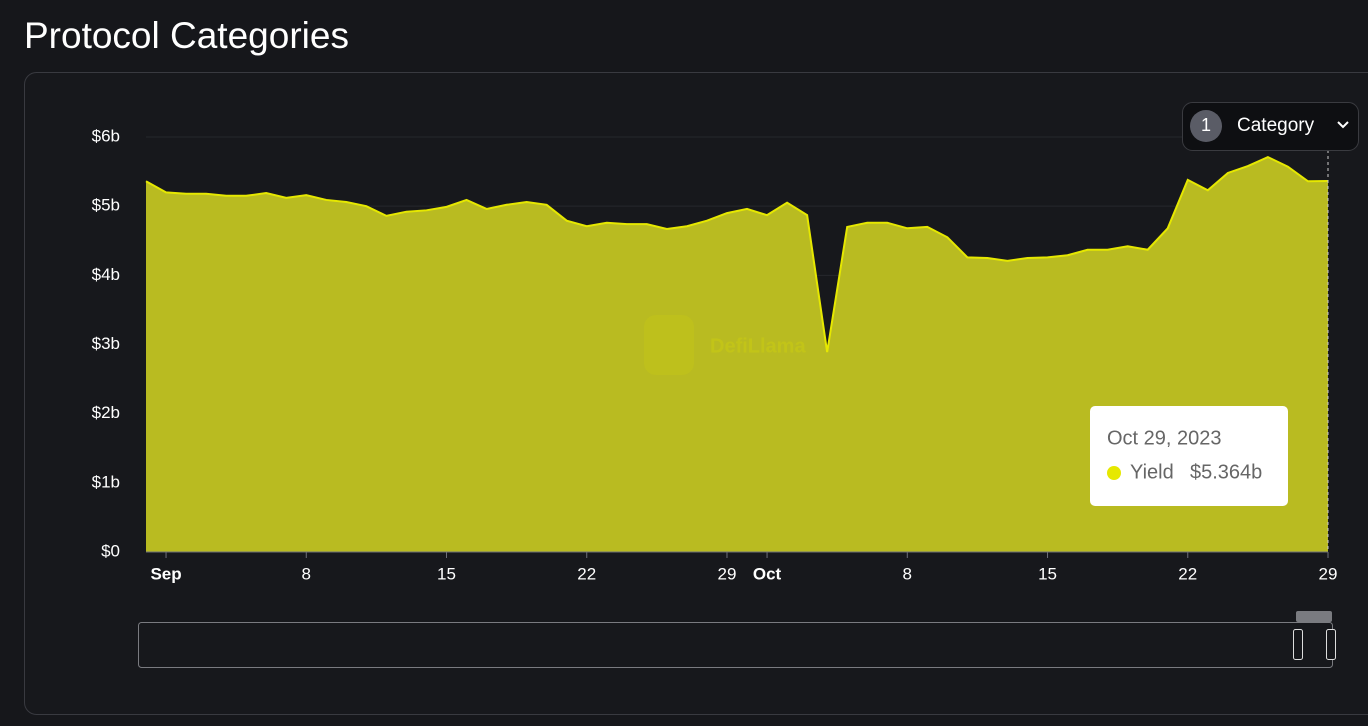  Describe the element at coordinates (1164, 438) in the screenshot. I see `tooltip-date: Oct 29, 2023` at that location.